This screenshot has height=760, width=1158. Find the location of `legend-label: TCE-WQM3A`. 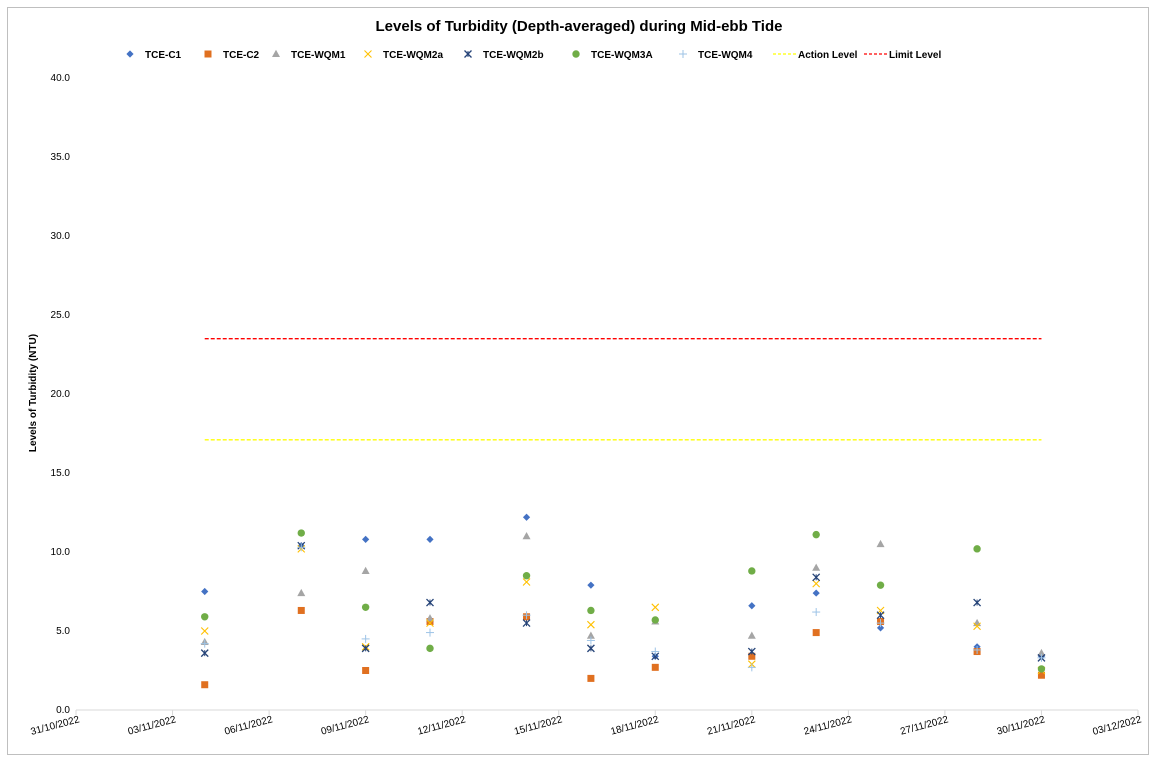

legend-label: TCE-WQM3A is located at coordinates (622, 55).